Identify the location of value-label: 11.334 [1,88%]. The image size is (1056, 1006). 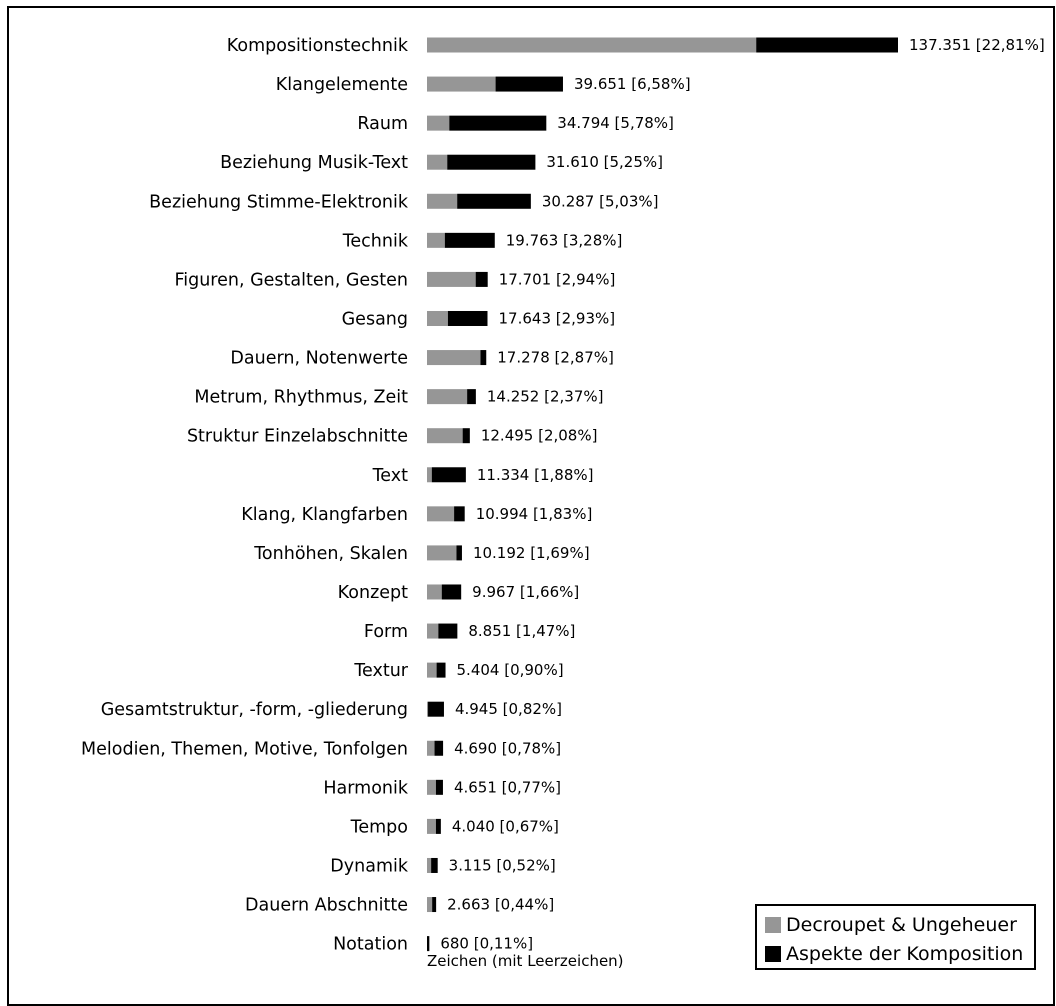
(535, 475).